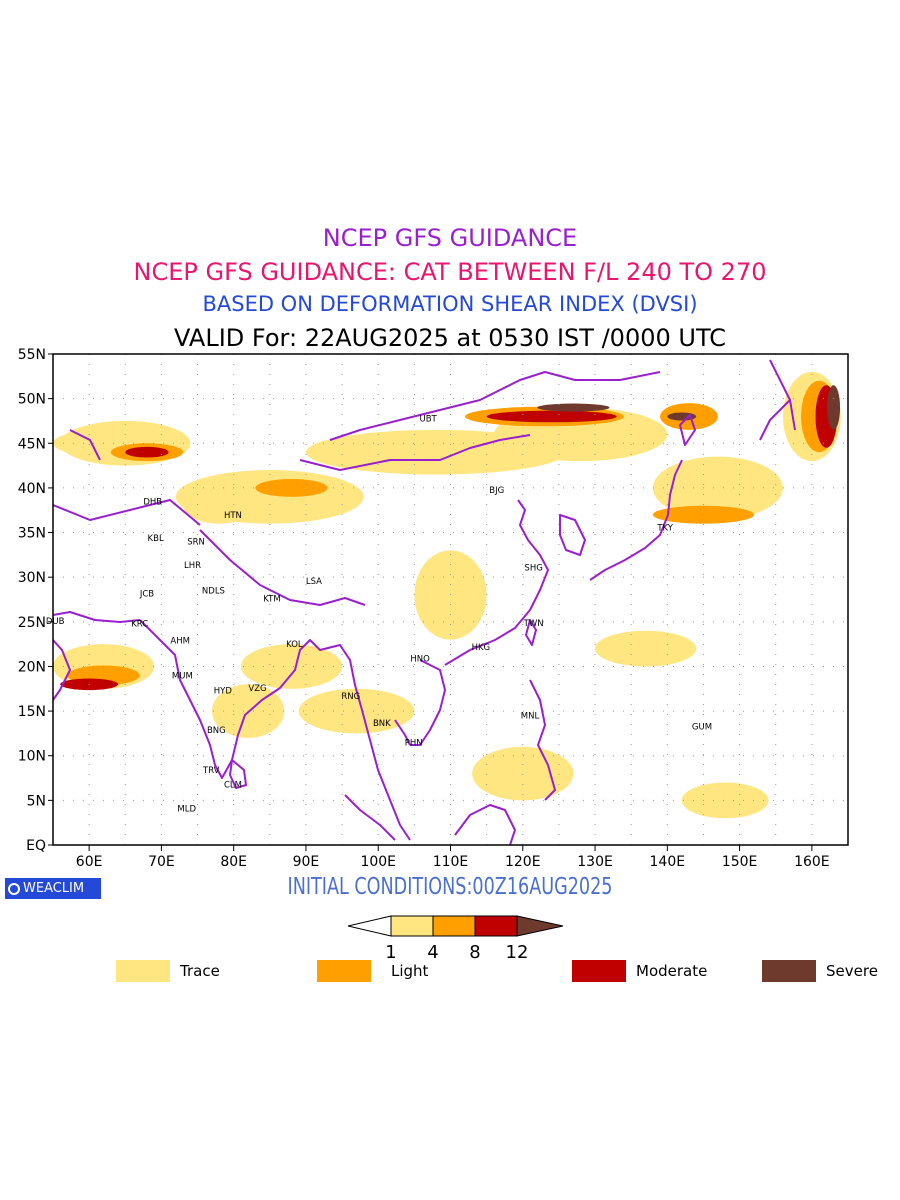  I want to click on lat-tick-label: 45N, so click(32, 444).